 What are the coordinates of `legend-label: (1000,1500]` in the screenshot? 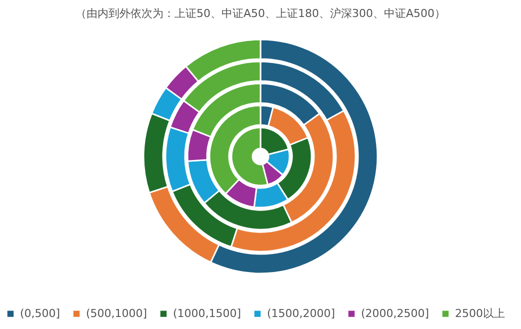 It's located at (207, 313).